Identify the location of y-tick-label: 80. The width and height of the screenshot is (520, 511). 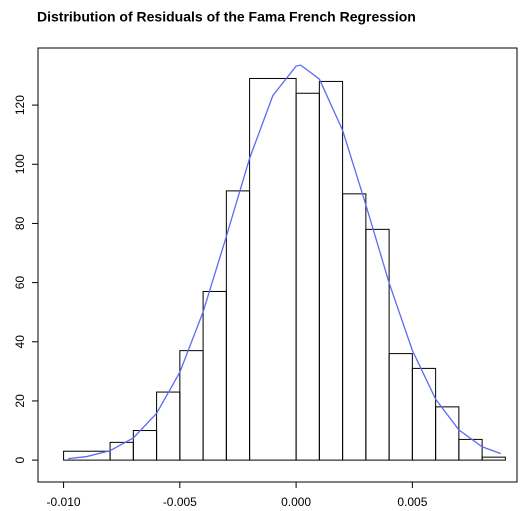
(20, 223).